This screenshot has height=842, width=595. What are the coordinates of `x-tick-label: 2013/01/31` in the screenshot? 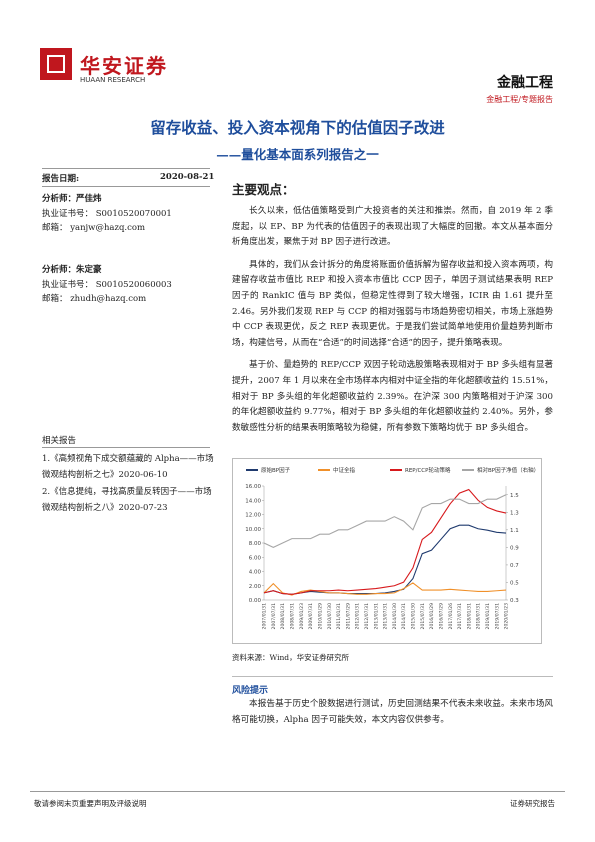 It's located at (376, 616).